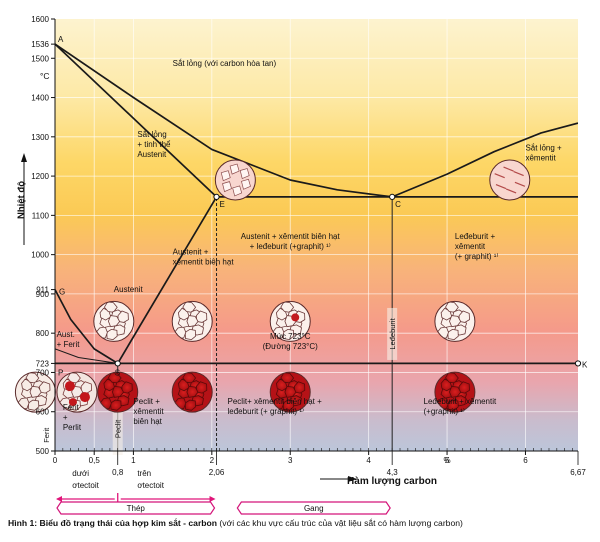  I want to click on y-extra-tick-label: 911, so click(42, 290).